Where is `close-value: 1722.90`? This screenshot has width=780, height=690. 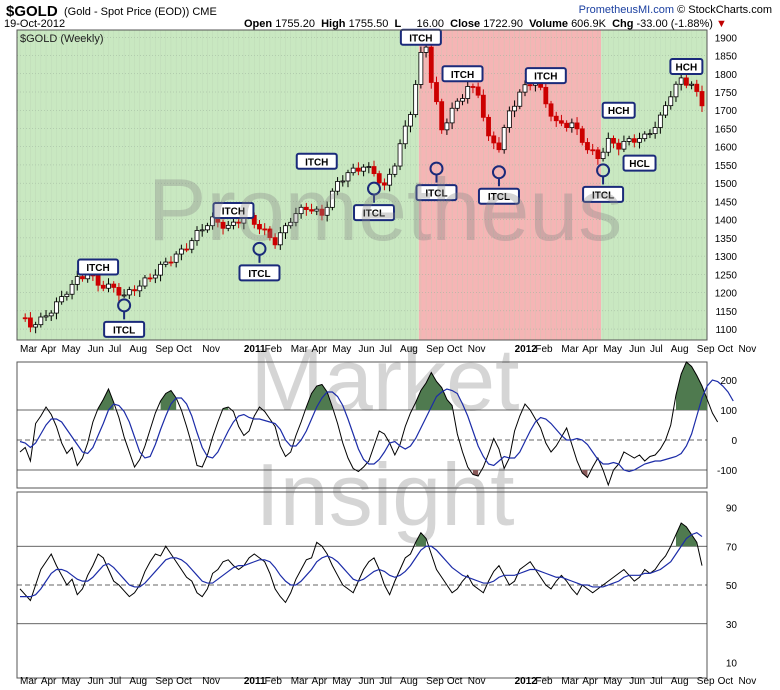 close-value: 1722.90 is located at coordinates (503, 24).